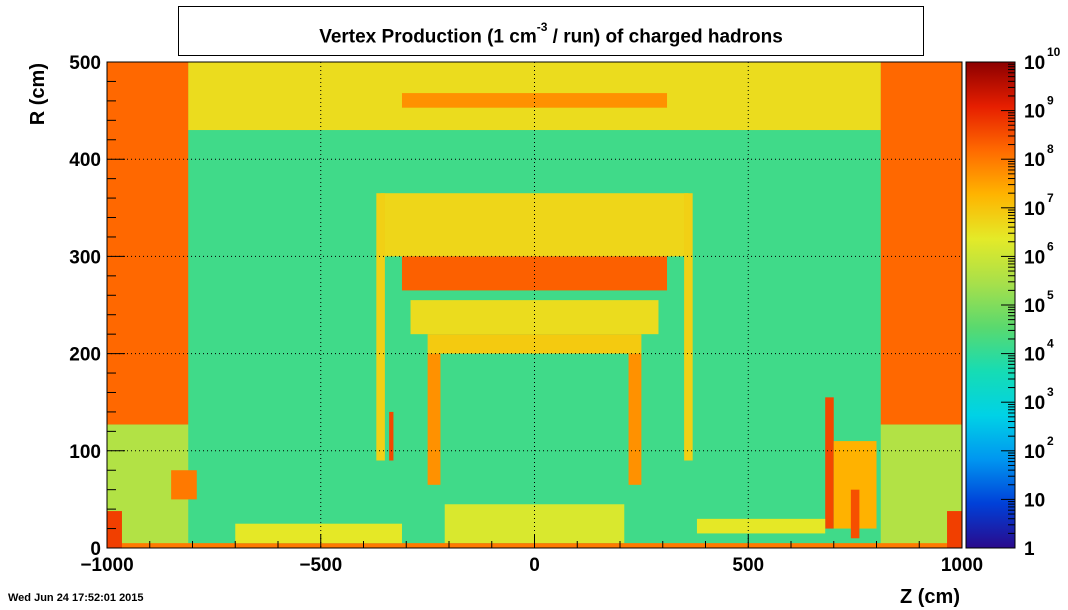 Image resolution: width=1068 pixels, height=610 pixels. I want to click on colorbar-tick-exponent-4: 4, so click(1050, 344).